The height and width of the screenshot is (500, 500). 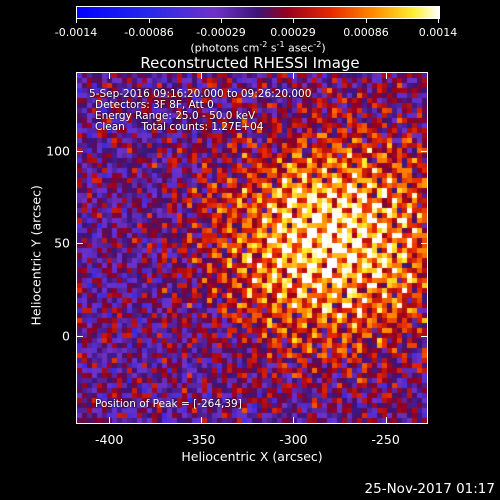 I want to click on colorbar-tick-label: -0.00029, so click(x=221, y=32).